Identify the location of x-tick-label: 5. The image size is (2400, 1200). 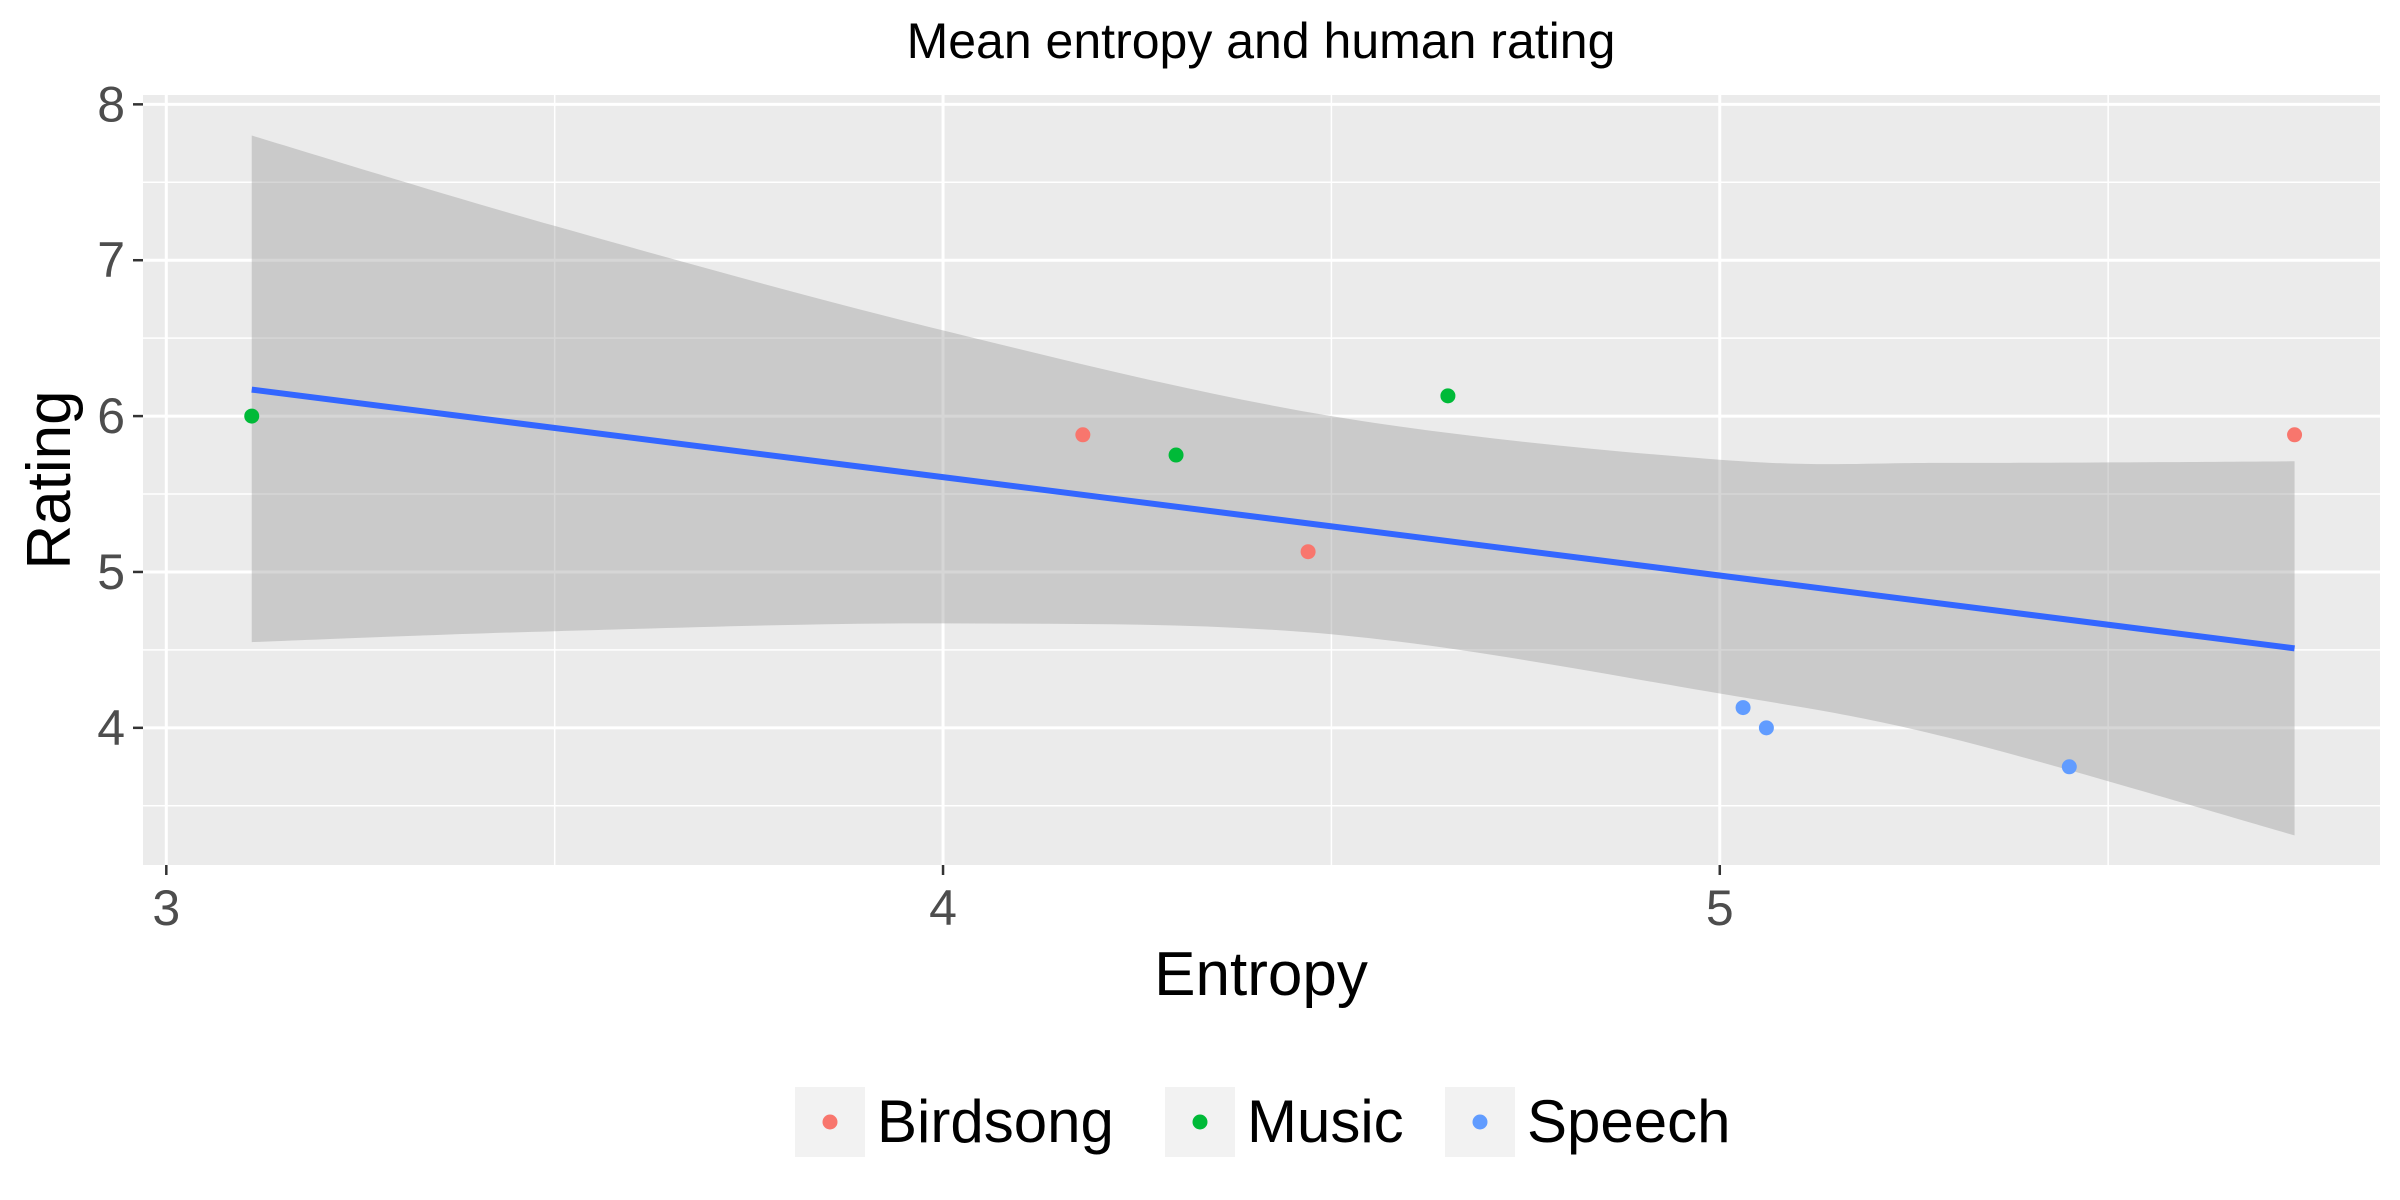
(1720, 908).